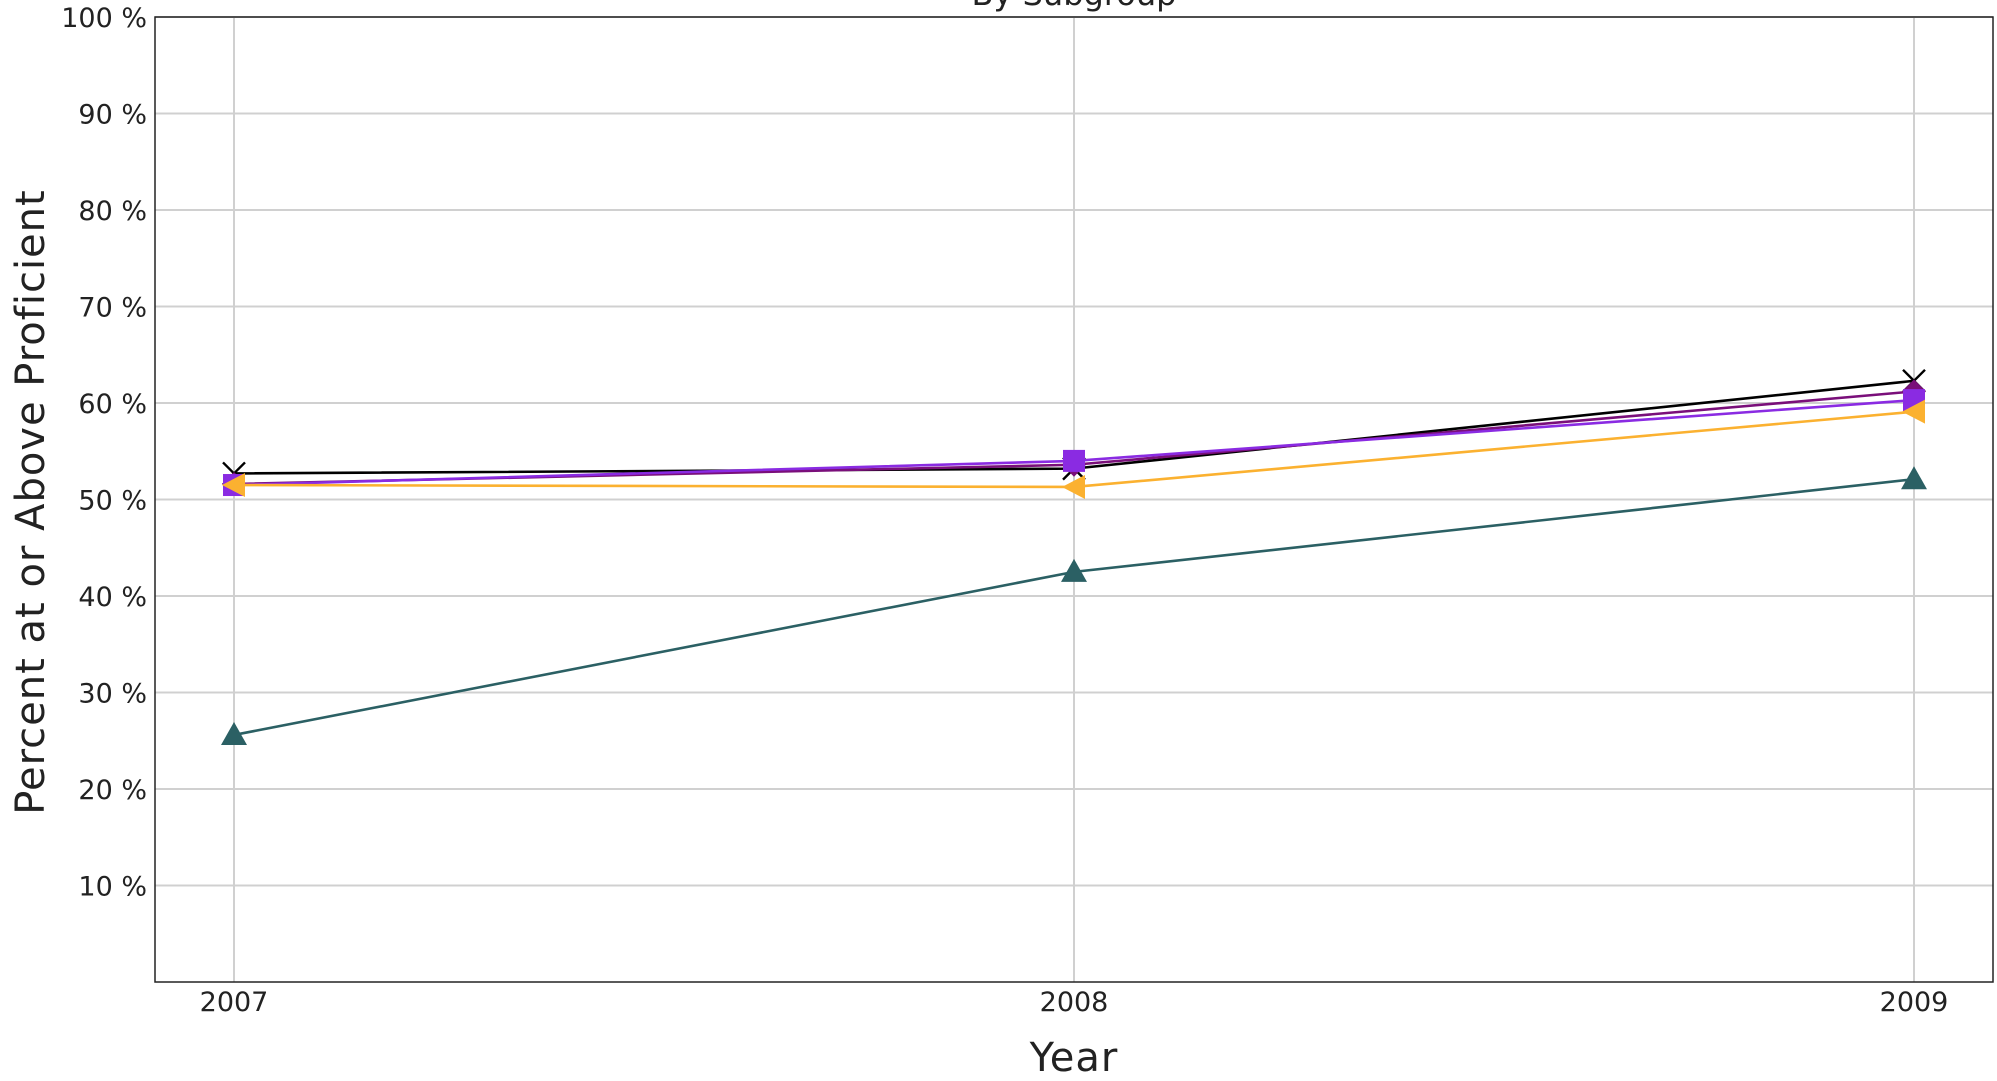 The width and height of the screenshot is (1997, 1081). Describe the element at coordinates (112, 790) in the screenshot. I see `y-tick-label: 20 %` at that location.